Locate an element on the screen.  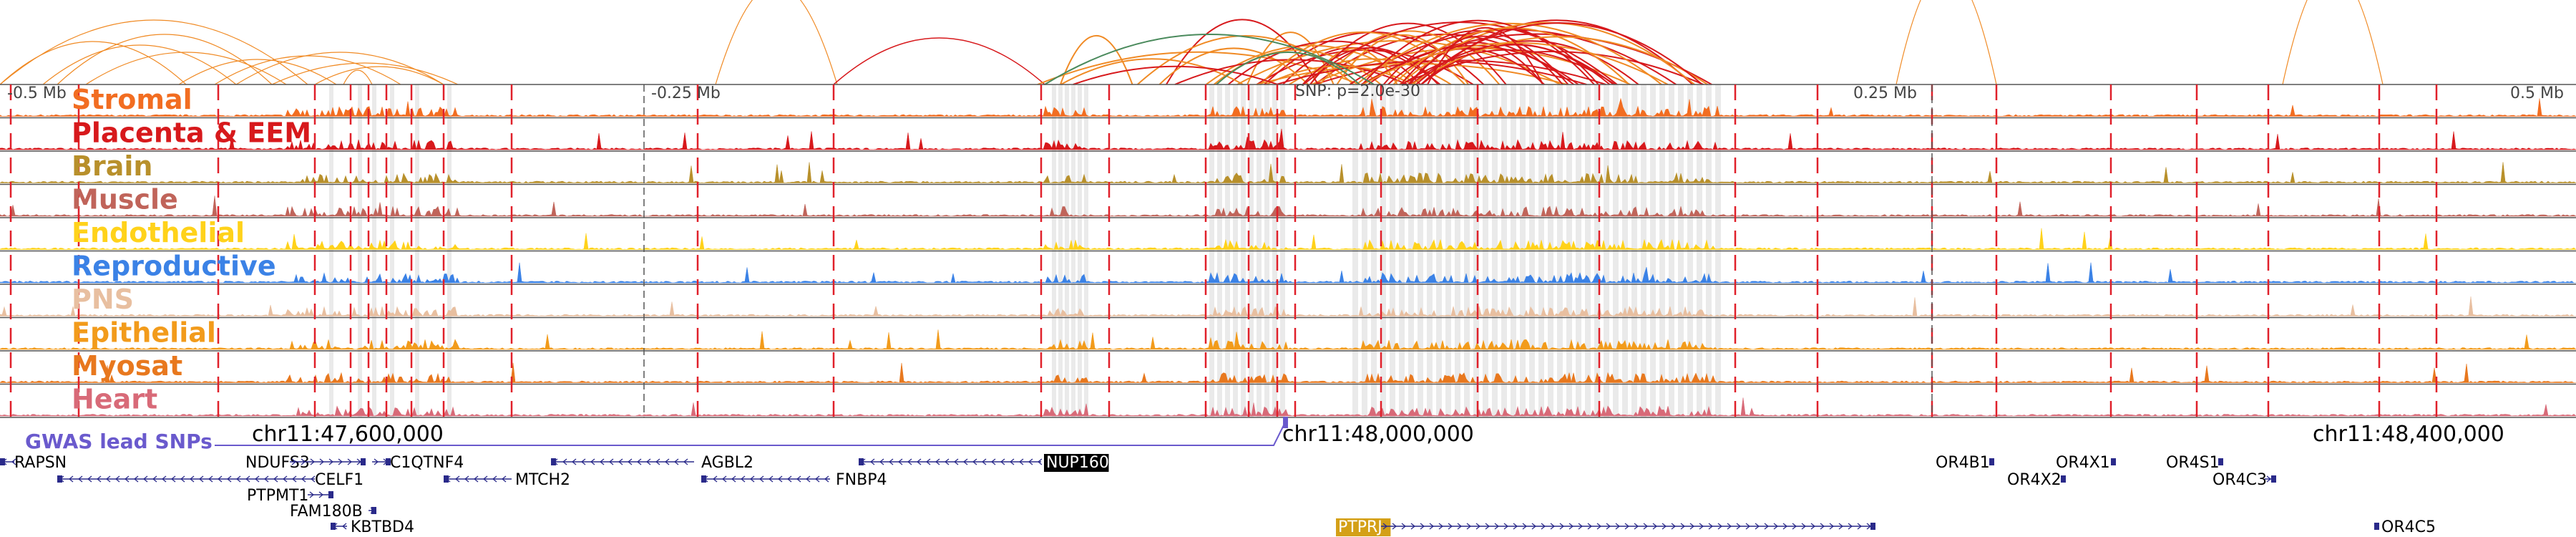
gene-label: CELF1 is located at coordinates (339, 480).